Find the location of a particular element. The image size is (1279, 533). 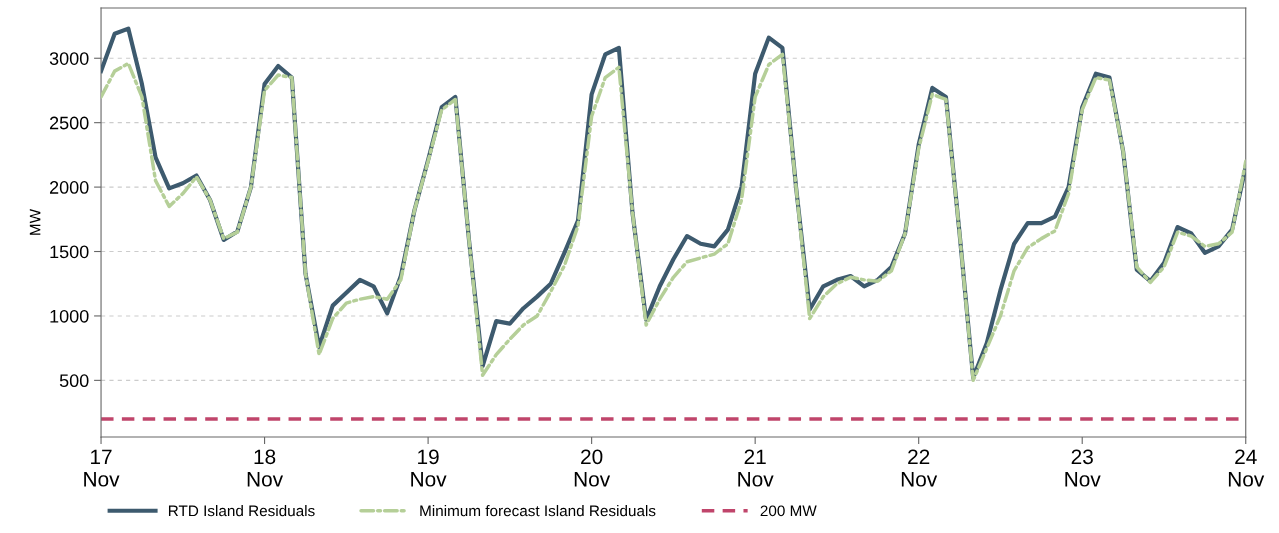

x-tick-label: 20 Nov is located at coordinates (592, 468).